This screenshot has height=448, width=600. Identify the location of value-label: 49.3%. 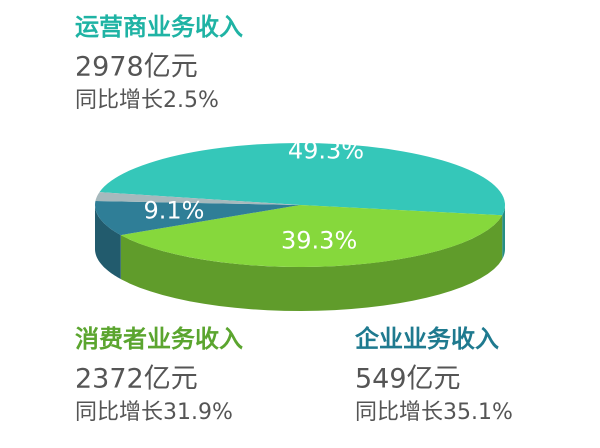
(326, 150).